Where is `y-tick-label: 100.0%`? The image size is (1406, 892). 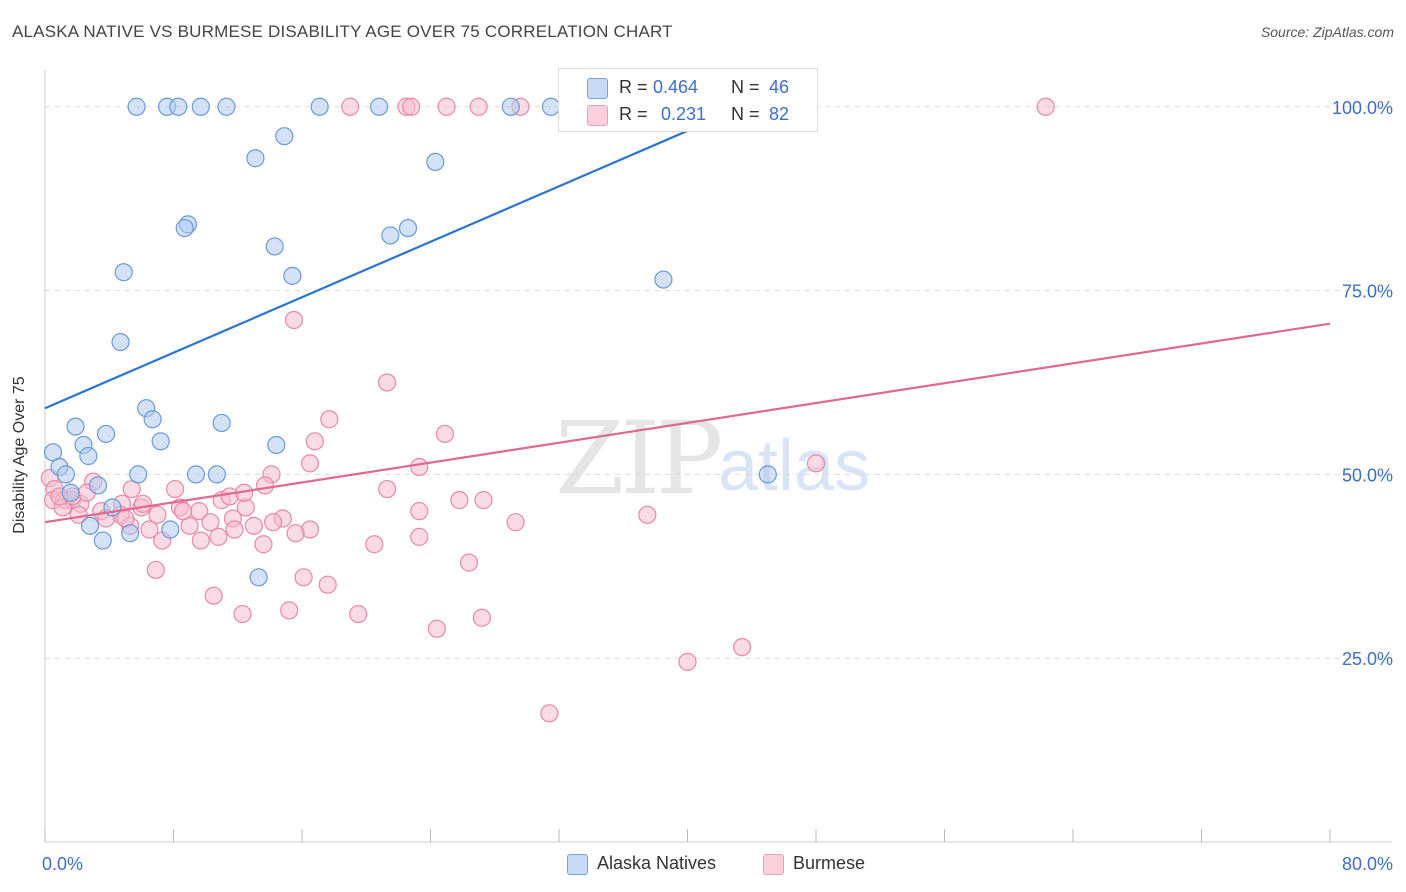
y-tick-label: 100.0% is located at coordinates (1362, 108).